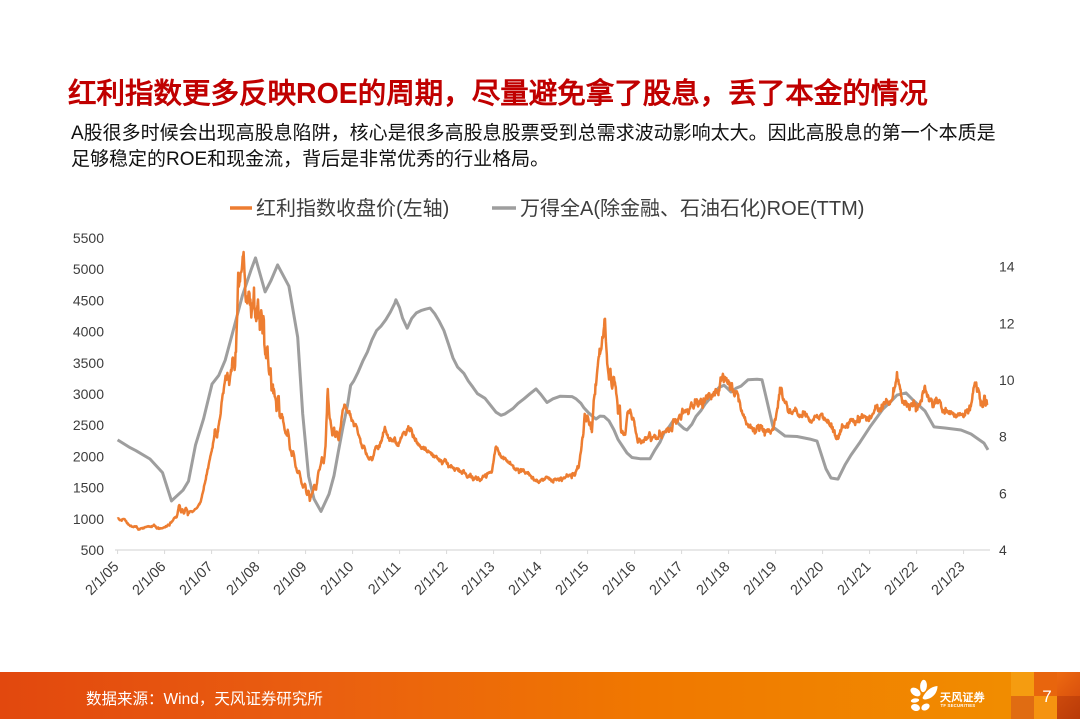 This screenshot has width=1080, height=719. I want to click on svg-text: 2/1/17, so click(667, 579).